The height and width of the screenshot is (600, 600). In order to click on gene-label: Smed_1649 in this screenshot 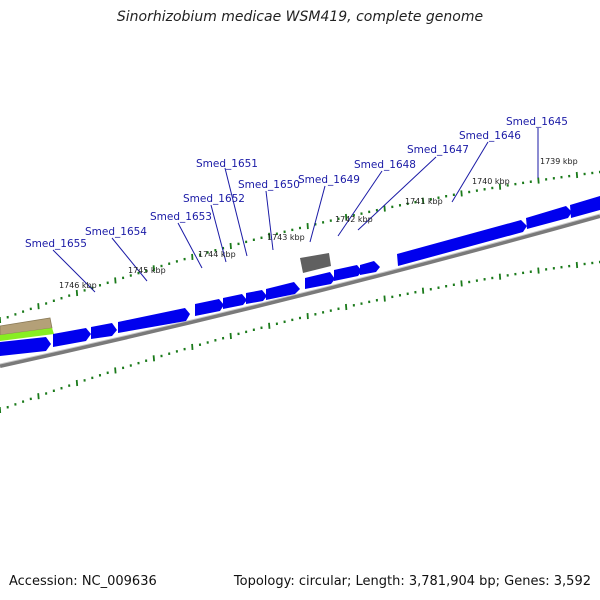, I will do `click(329, 180)`.